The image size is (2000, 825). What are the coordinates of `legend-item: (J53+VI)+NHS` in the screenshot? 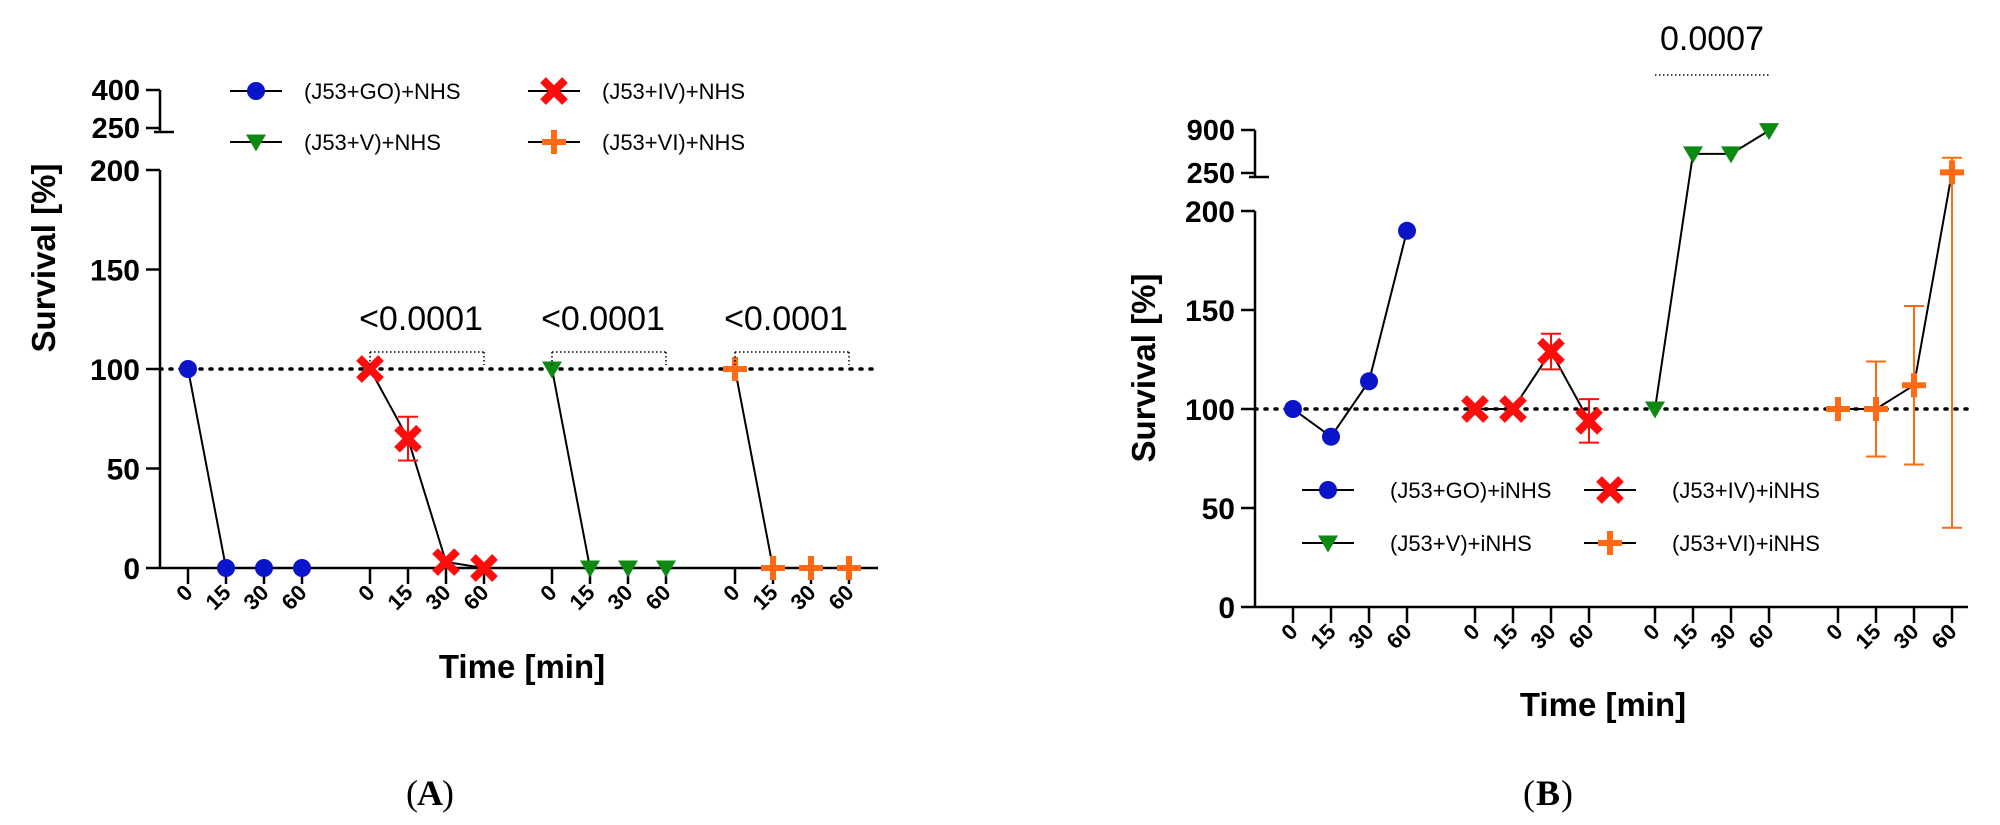 It's located at (636, 142).